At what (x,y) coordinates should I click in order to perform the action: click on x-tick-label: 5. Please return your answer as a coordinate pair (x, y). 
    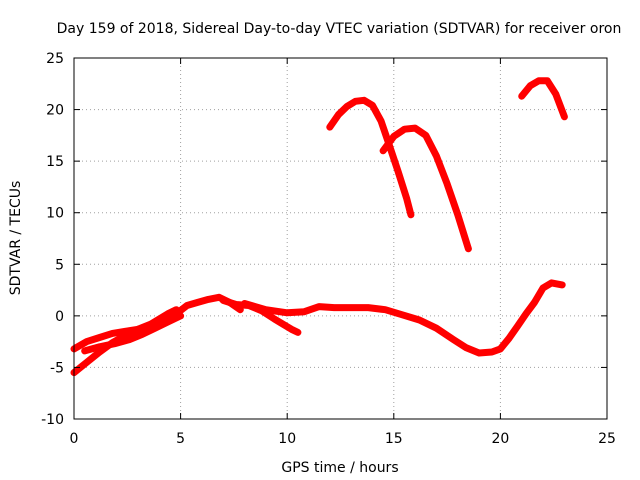
    Looking at the image, I should click on (180, 439).